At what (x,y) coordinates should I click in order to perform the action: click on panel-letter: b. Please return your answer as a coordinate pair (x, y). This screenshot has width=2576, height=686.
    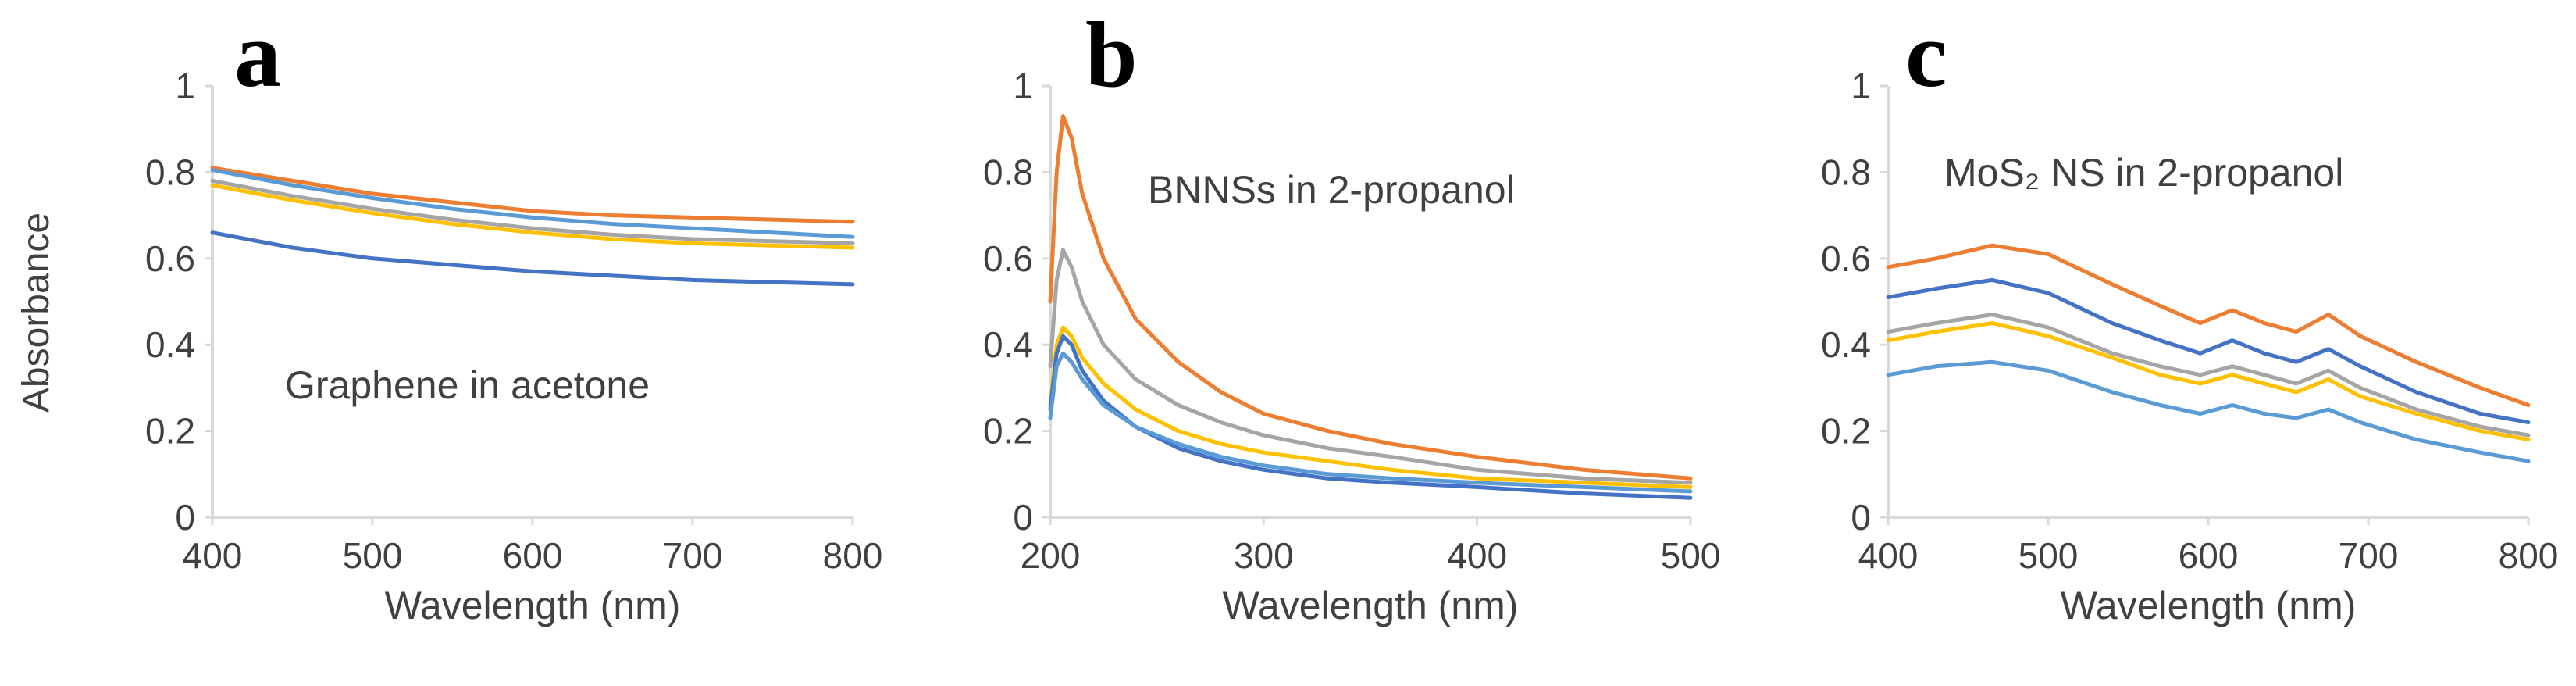
    Looking at the image, I should click on (1111, 54).